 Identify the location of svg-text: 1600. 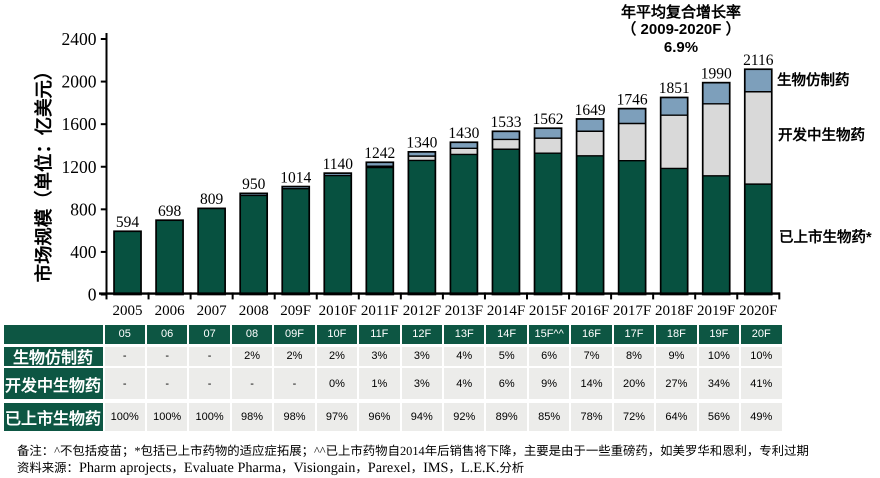
(79, 124).